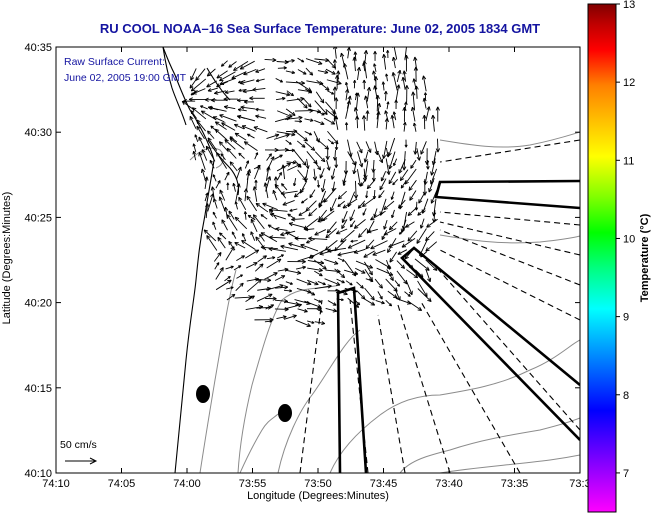 The height and width of the screenshot is (515, 651). I want to click on y-tick-label: 40:10, so click(38, 474).